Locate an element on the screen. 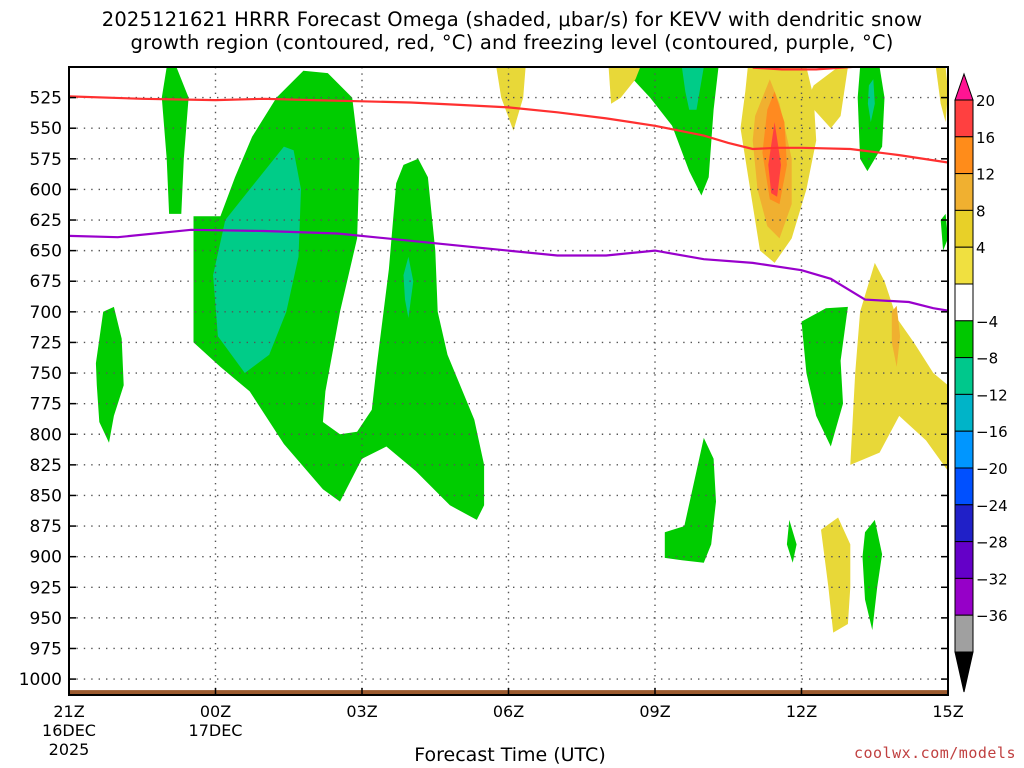 Image resolution: width=1024 pixels, height=768 pixels. y-tick-label: 900 is located at coordinates (46, 558).